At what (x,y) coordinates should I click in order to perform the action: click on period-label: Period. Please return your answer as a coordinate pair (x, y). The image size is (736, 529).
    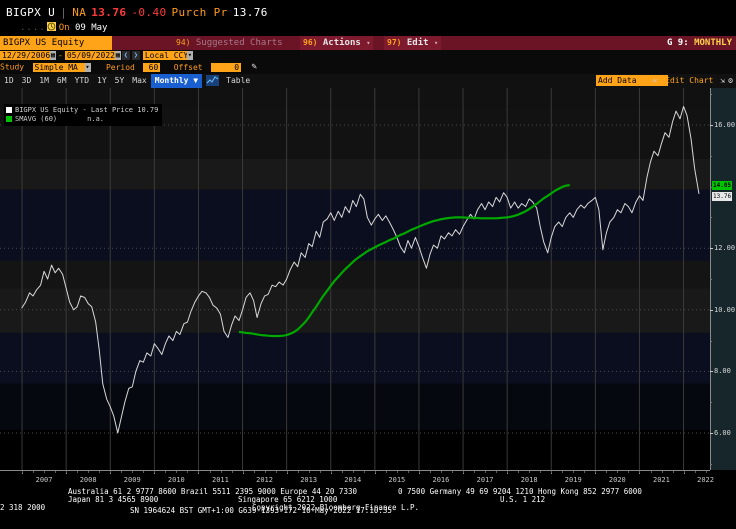
    Looking at the image, I should click on (120, 67).